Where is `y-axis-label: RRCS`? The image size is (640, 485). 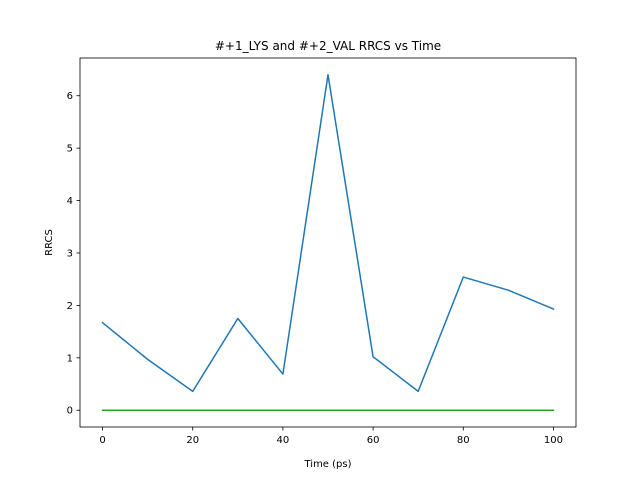
y-axis-label: RRCS is located at coordinates (49, 242).